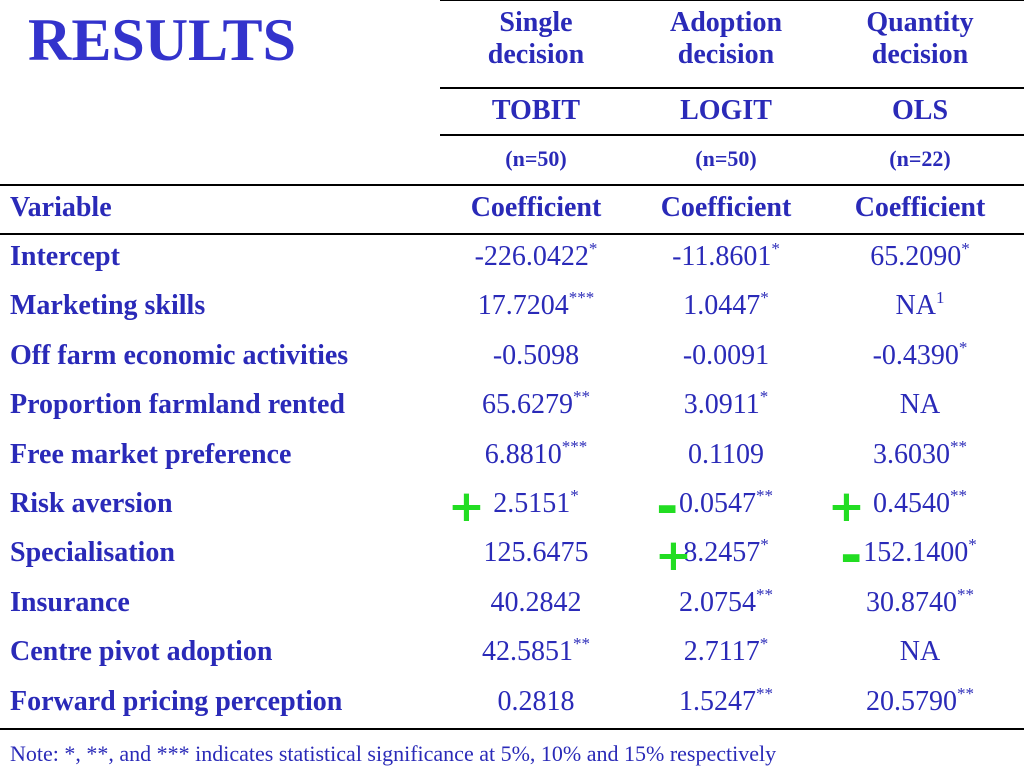 This screenshot has width=1024, height=768. I want to click on coefficient-number: 0.4540, so click(911, 503).